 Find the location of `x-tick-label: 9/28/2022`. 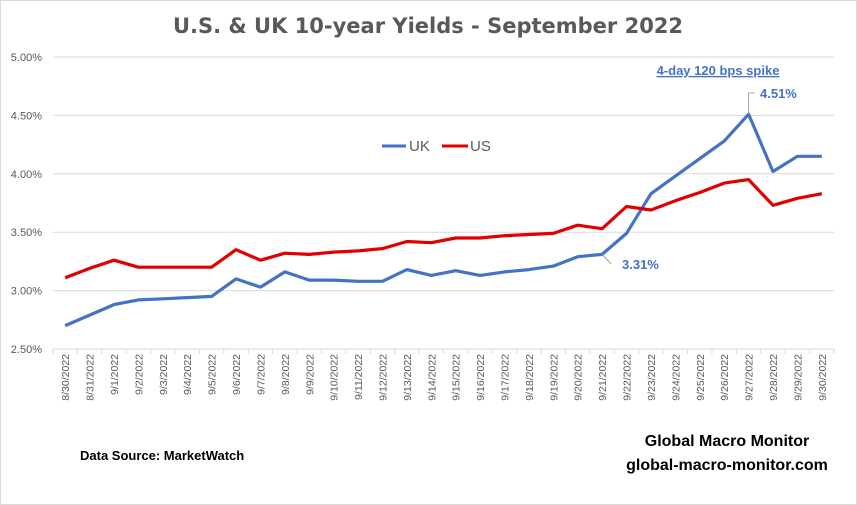

x-tick-label: 9/28/2022 is located at coordinates (774, 377).